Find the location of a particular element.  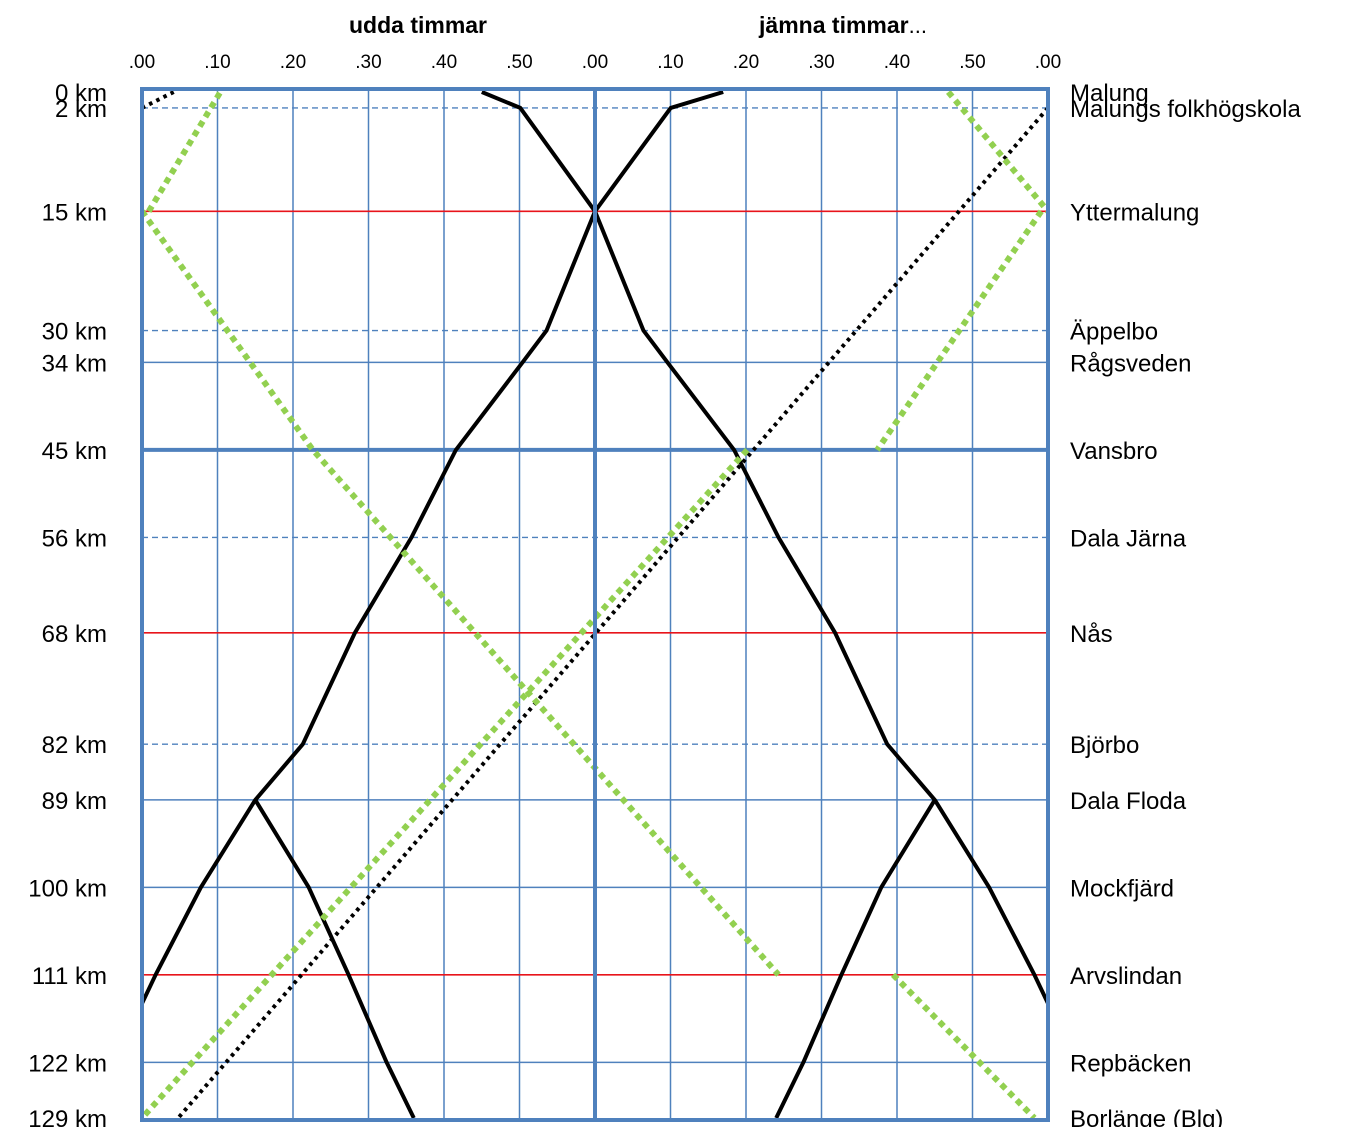

km-label: 15 km is located at coordinates (74, 212).